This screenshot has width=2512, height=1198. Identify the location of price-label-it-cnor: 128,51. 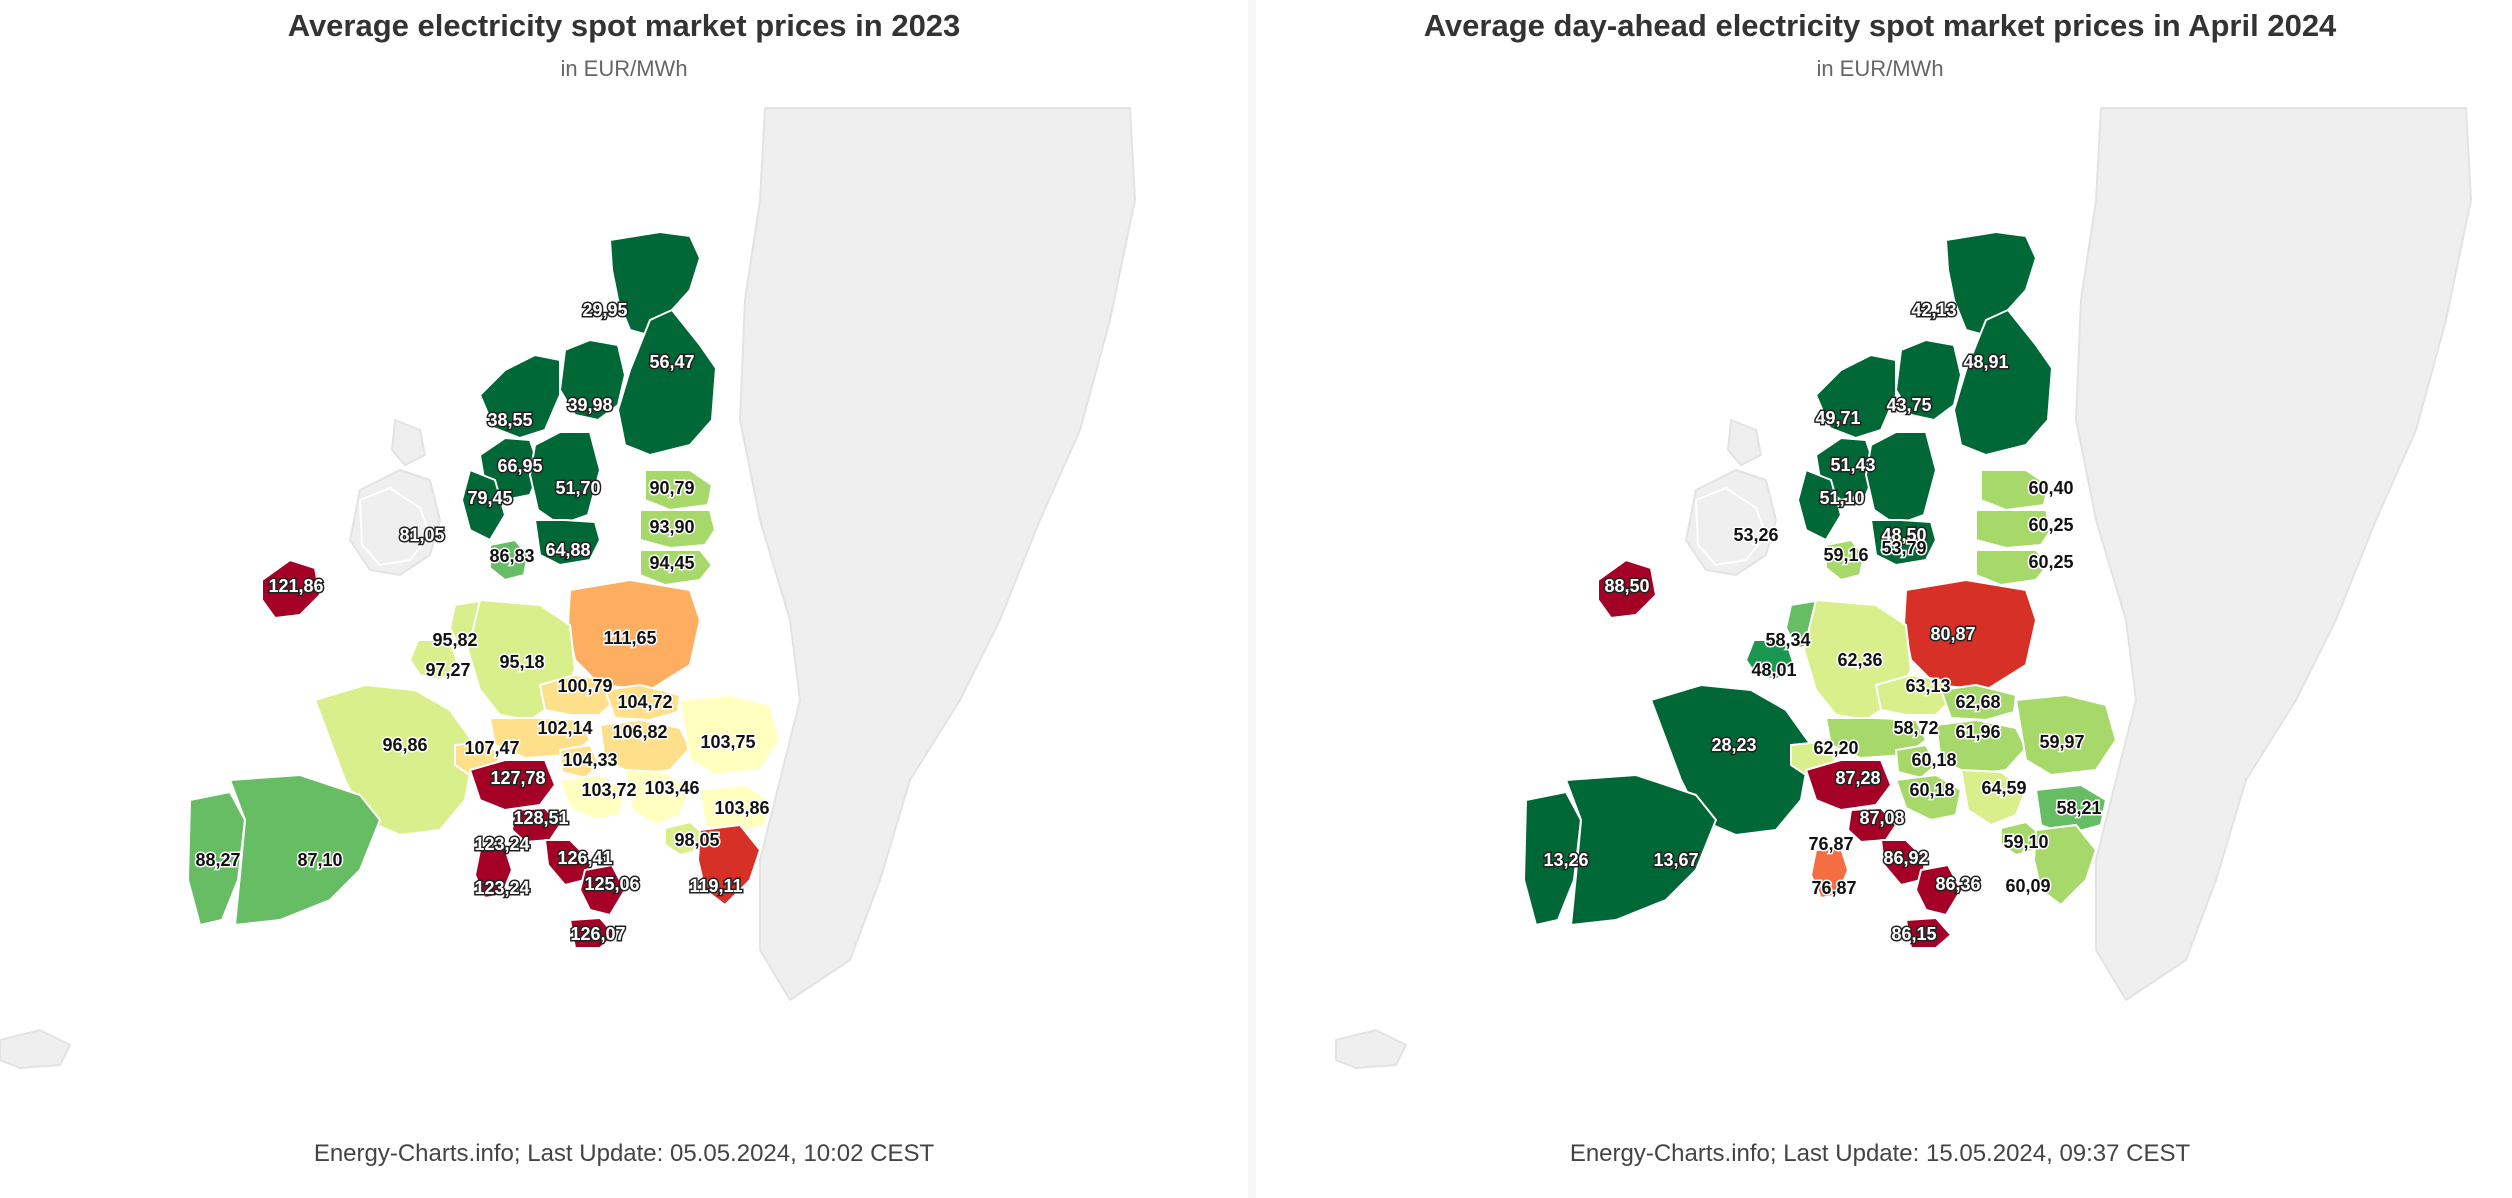
(540, 818).